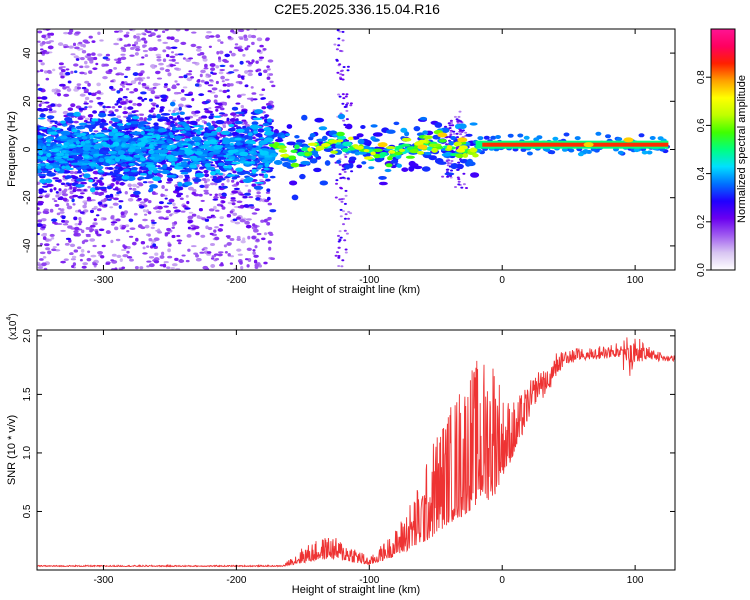 This screenshot has height=600, width=750. What do you see at coordinates (356, 590) in the screenshot?
I see `snr-xlabel: Height of straight line (km)` at bounding box center [356, 590].